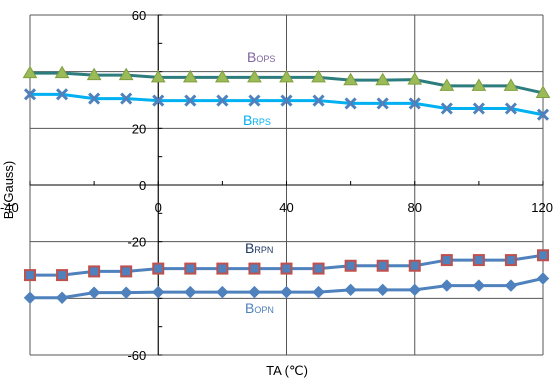  Describe the element at coordinates (136, 355) in the screenshot. I see `y-tick-label: -60` at that location.